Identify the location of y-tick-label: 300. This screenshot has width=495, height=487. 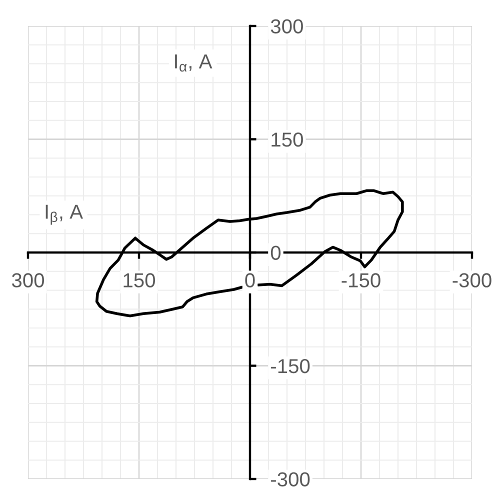
(286, 26).